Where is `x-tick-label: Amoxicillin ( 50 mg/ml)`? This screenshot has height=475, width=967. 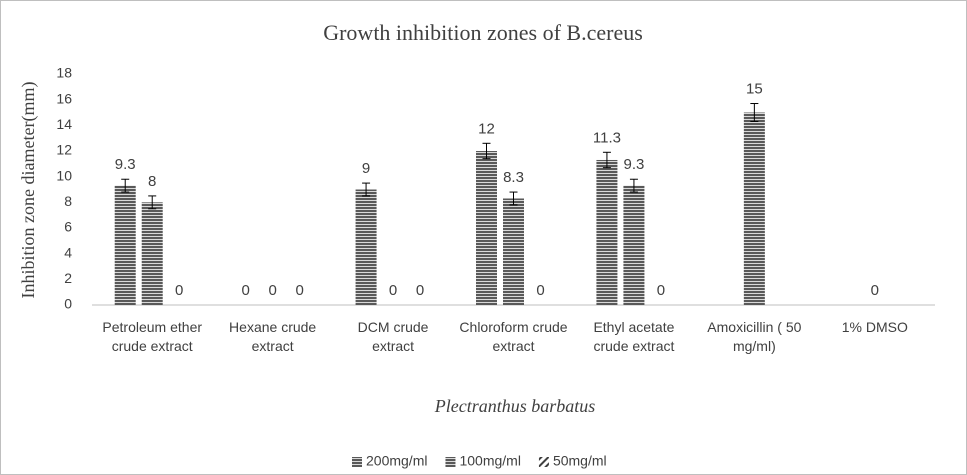
x-tick-label: Amoxicillin ( 50 mg/ml) is located at coordinates (754, 336).